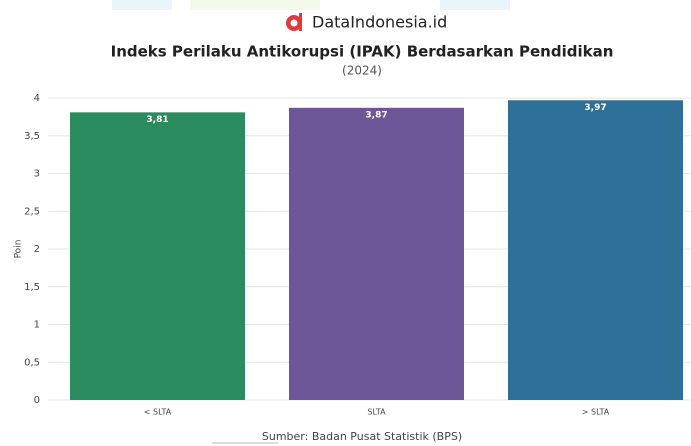 The height and width of the screenshot is (446, 691). What do you see at coordinates (158, 412) in the screenshot?
I see `x-tick-label: < SLTA` at bounding box center [158, 412].